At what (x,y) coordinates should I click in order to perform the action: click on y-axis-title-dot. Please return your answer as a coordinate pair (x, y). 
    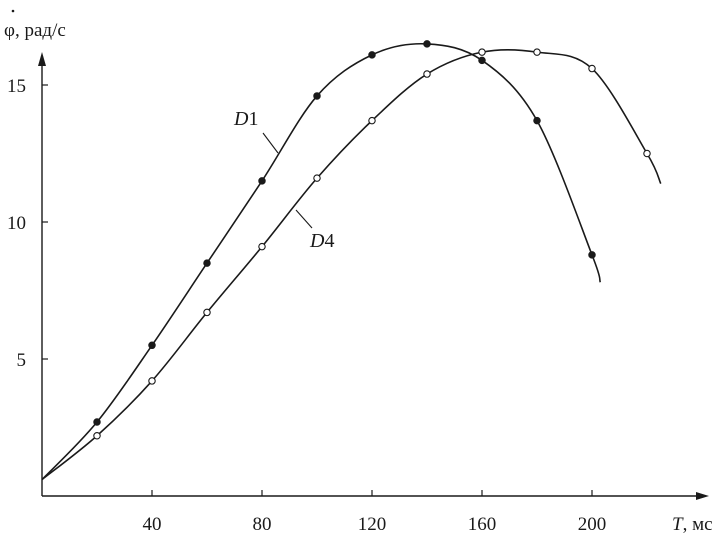
    Looking at the image, I should click on (13, 11).